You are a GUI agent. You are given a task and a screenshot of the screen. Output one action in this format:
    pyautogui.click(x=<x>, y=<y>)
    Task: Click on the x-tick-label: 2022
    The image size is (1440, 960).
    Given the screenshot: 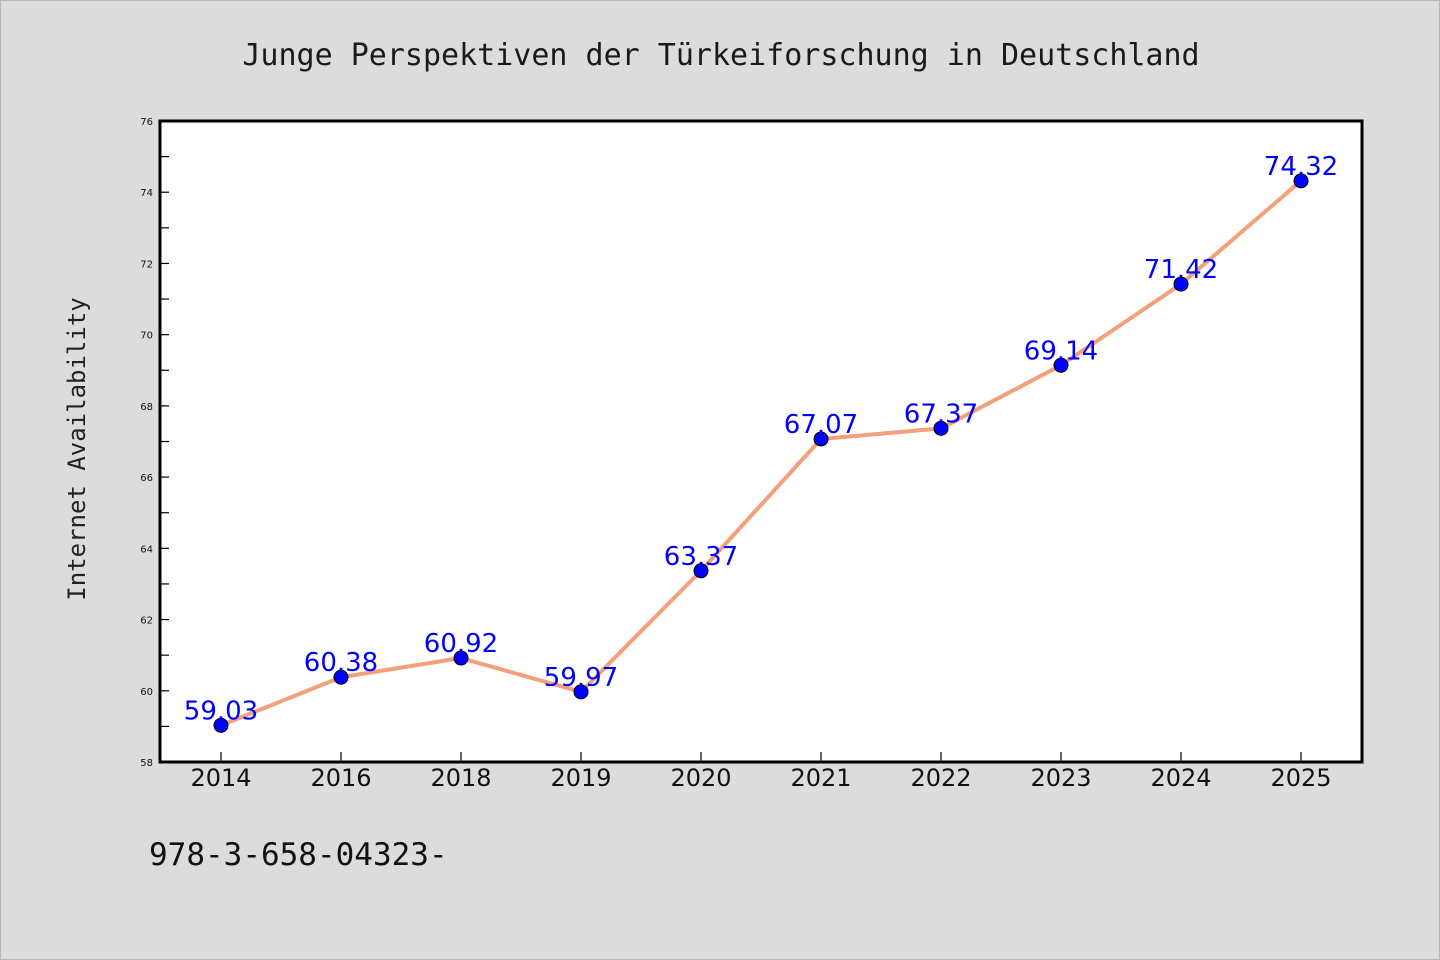 What is the action you would take?
    pyautogui.click(x=940, y=778)
    